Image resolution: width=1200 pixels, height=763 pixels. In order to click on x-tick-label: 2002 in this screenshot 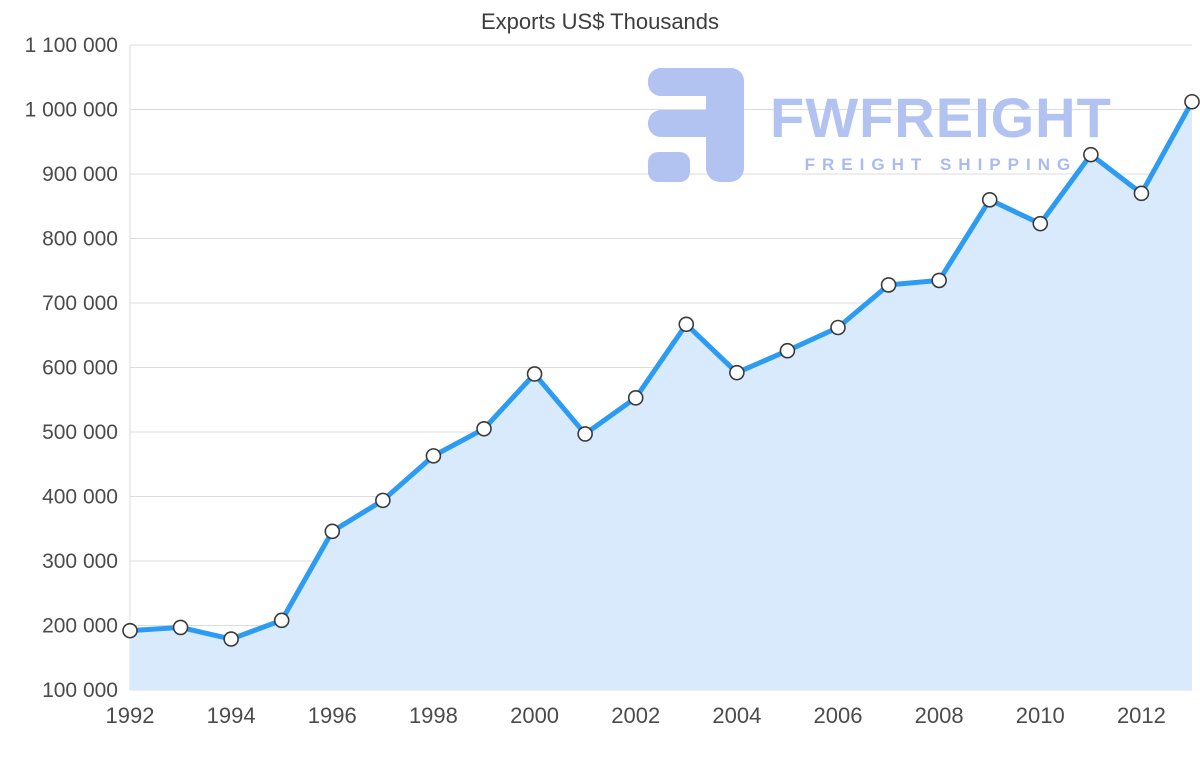, I will do `click(635, 715)`.